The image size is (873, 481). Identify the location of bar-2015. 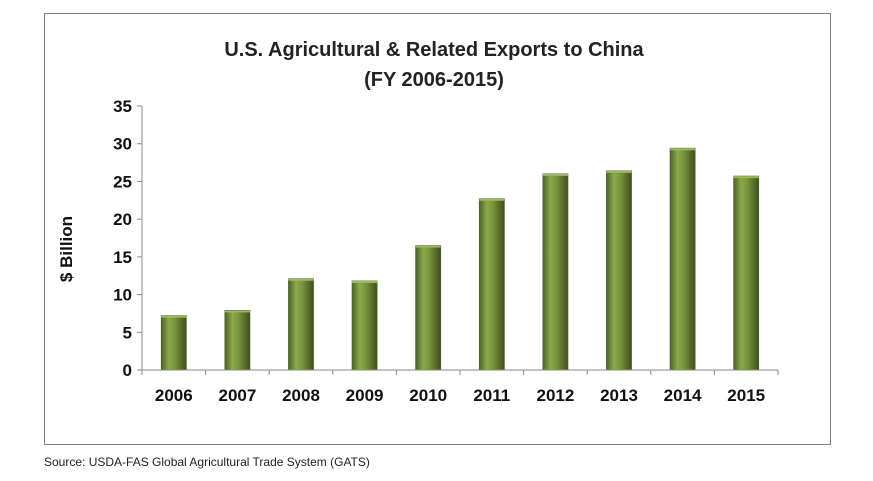
(746, 273).